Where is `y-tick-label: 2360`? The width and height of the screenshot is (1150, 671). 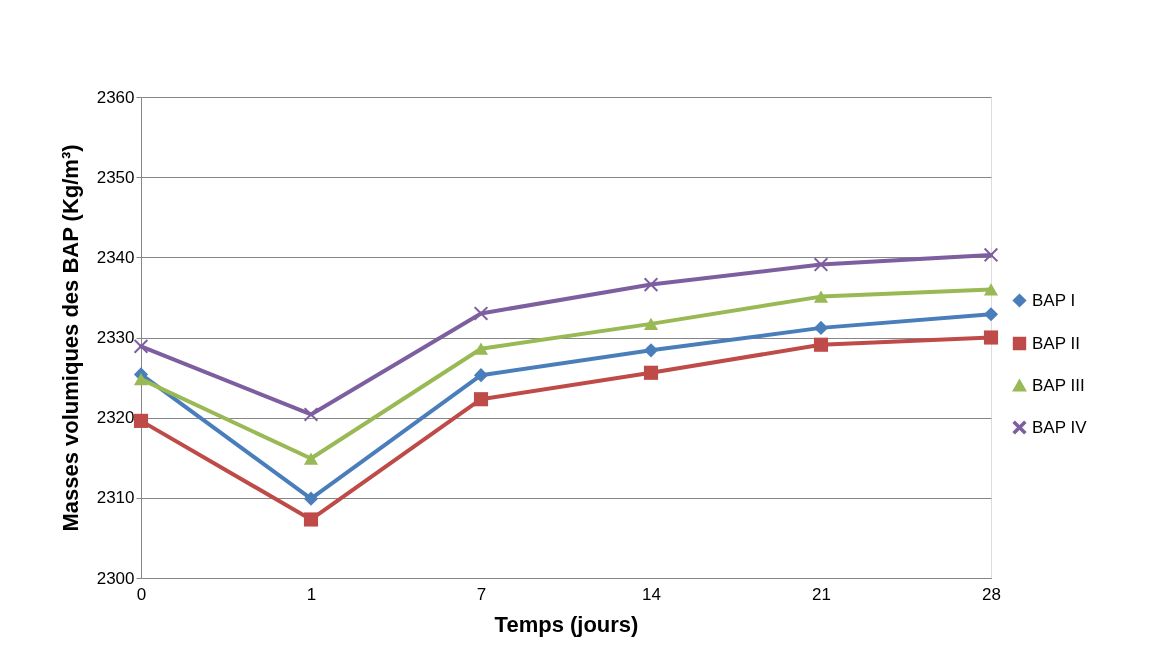
y-tick-label: 2360 is located at coordinates (115, 97).